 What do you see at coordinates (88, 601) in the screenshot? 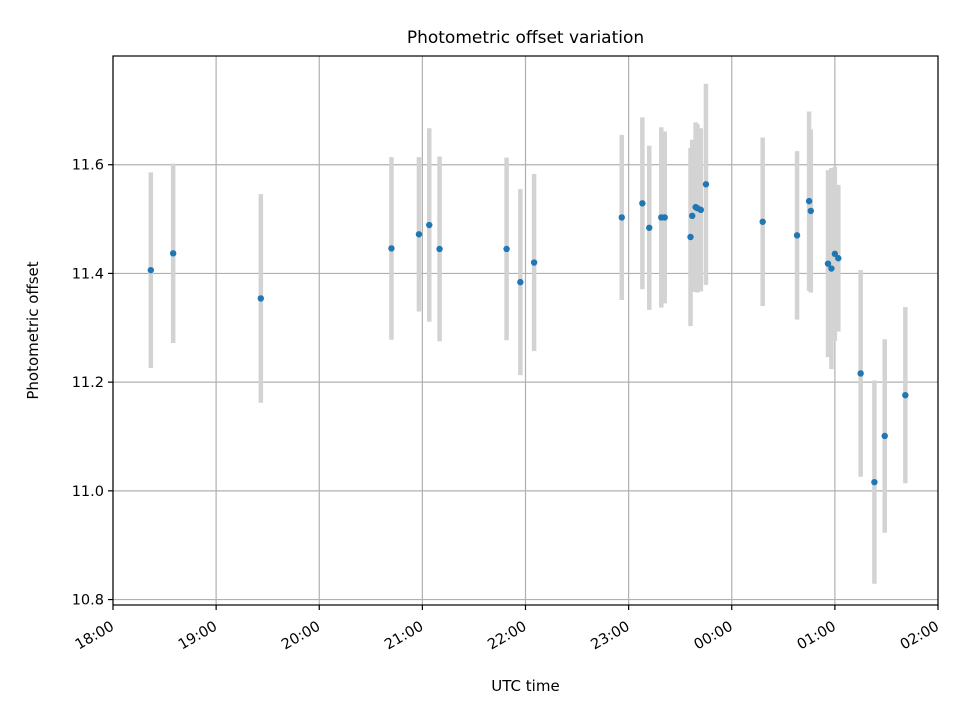
I see `y-tick-label: 10.8` at bounding box center [88, 601].